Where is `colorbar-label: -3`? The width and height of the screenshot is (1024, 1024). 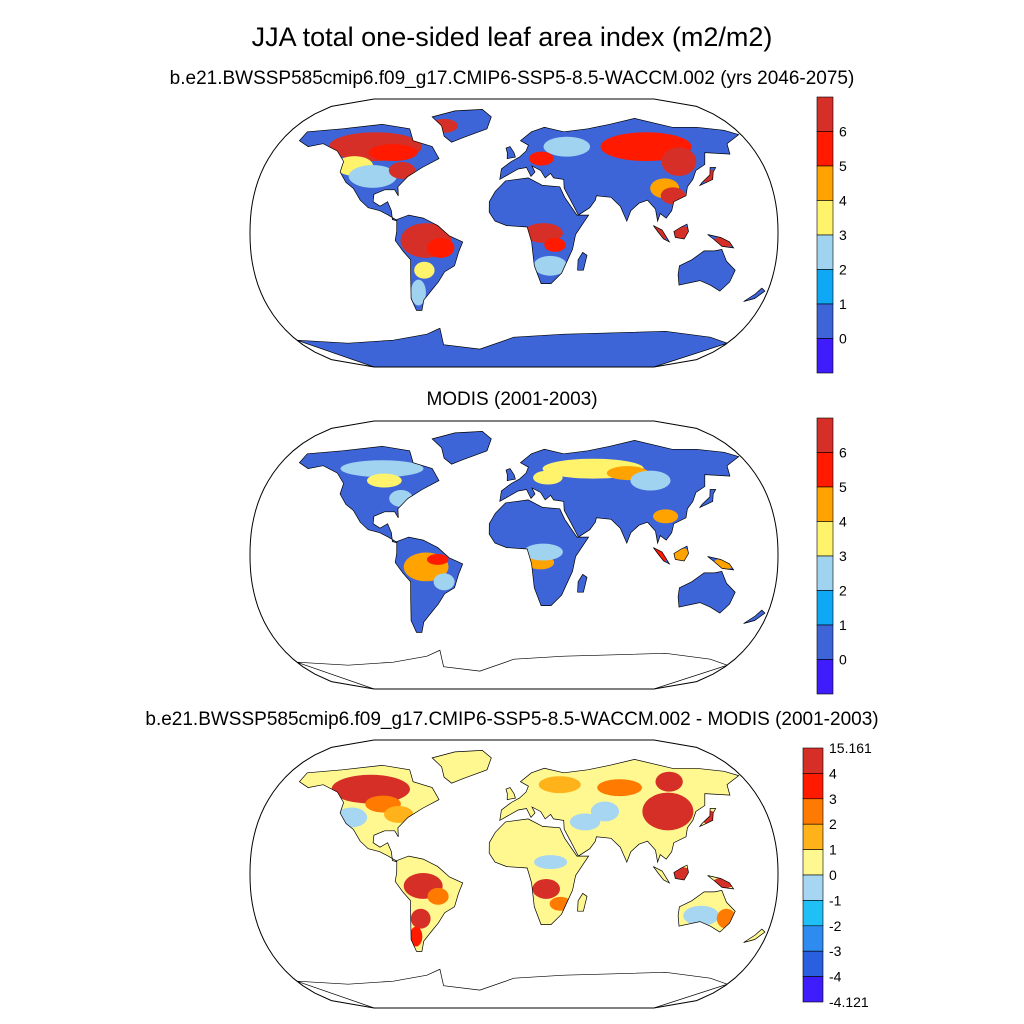
colorbar-label: -3 is located at coordinates (835, 951).